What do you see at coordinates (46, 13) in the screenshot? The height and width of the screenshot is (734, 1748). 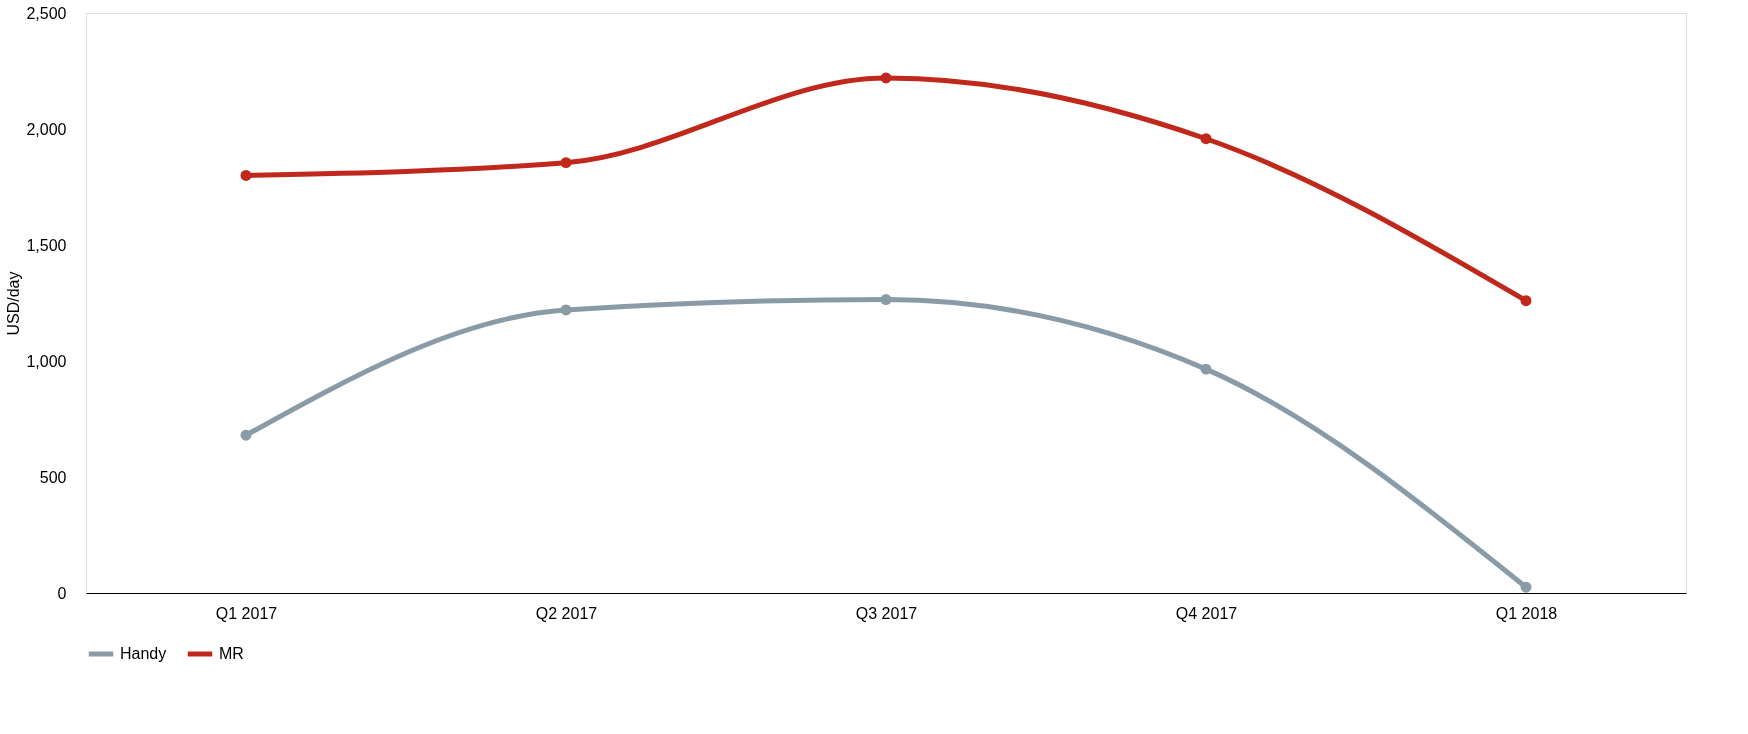 I see `y-tick-label: 2,500` at bounding box center [46, 13].